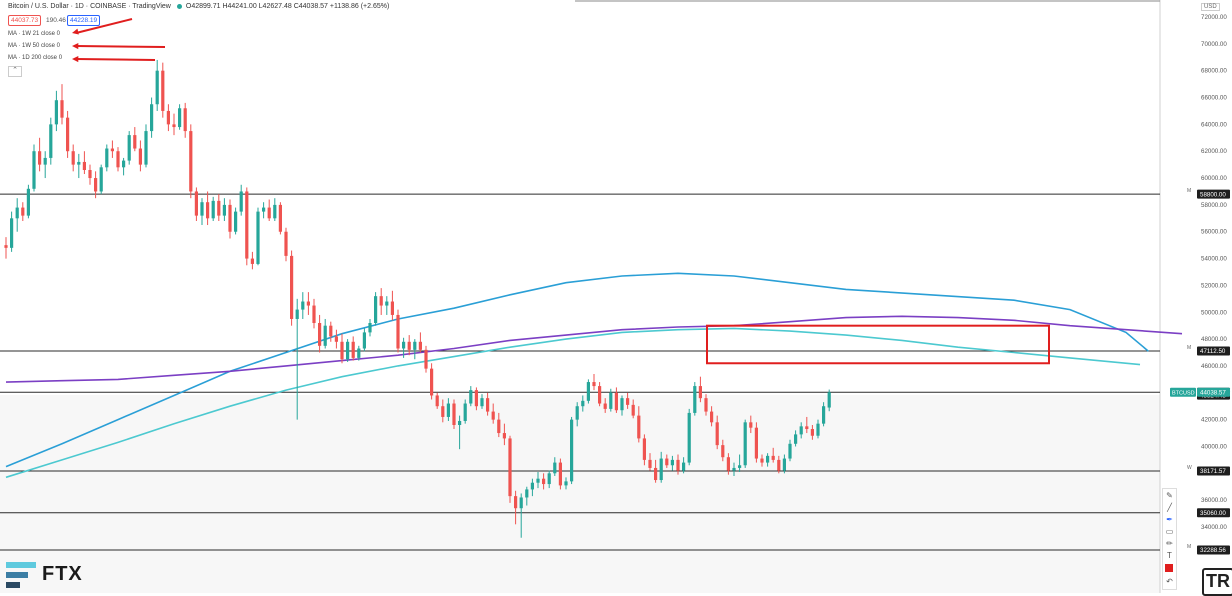 Image resolution: width=1232 pixels, height=596 pixels. I want to click on level-price-label: 35060.00, so click(1213, 513).